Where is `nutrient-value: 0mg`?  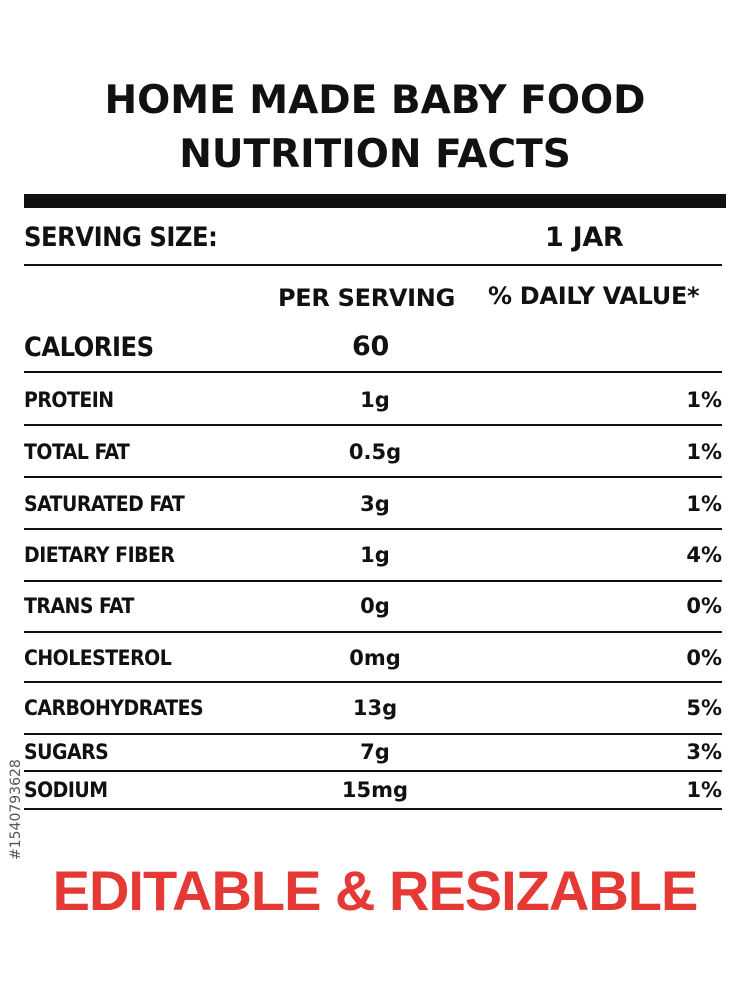
nutrient-value: 0mg is located at coordinates (375, 658).